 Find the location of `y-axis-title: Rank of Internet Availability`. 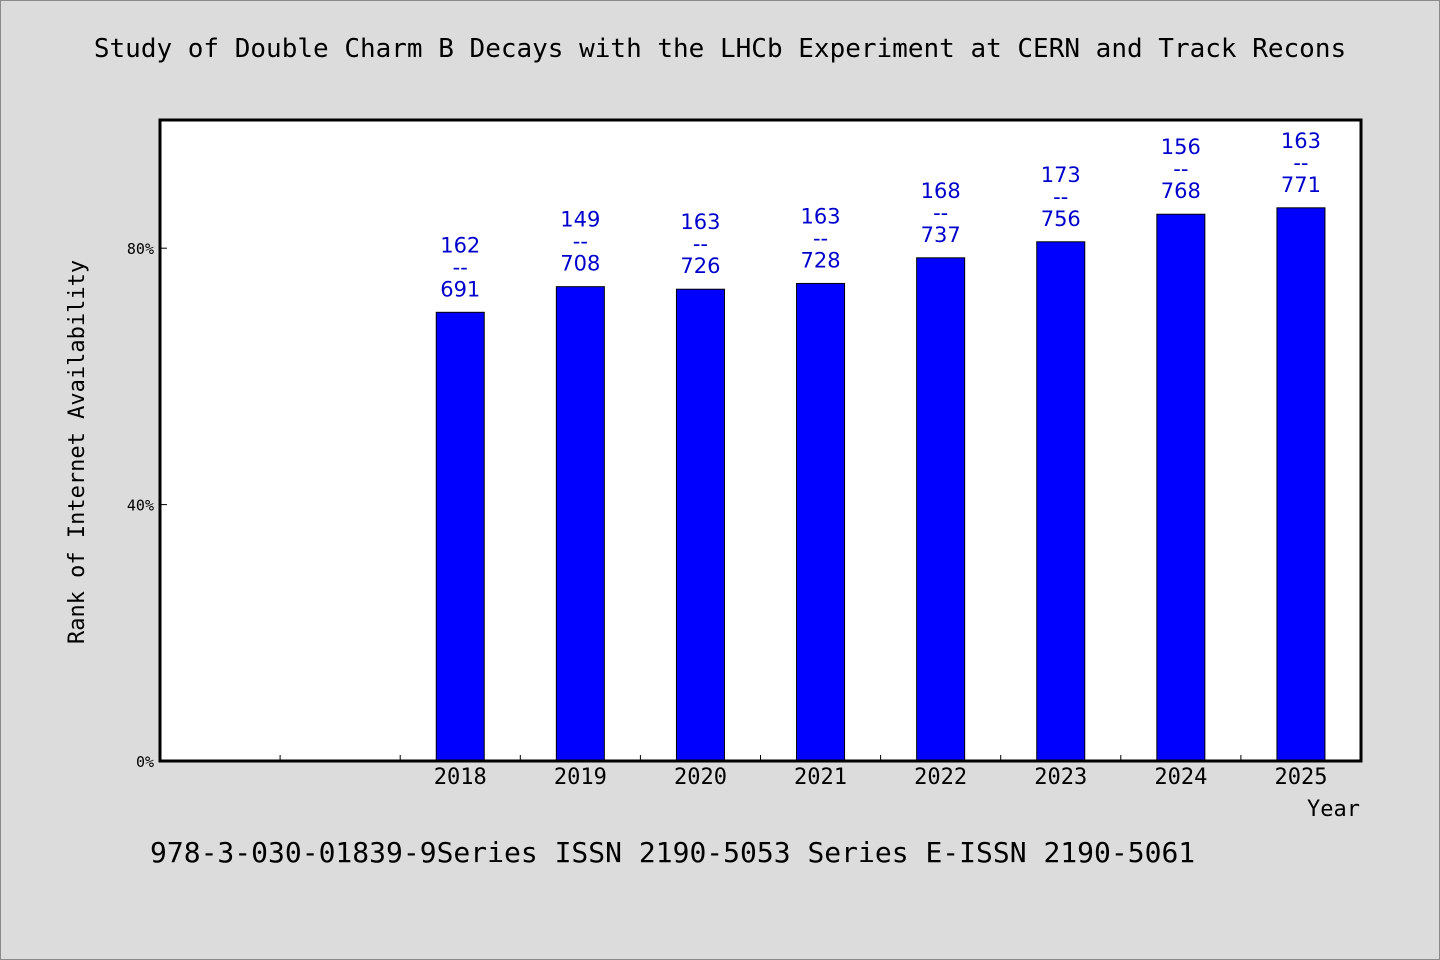

y-axis-title: Rank of Internet Availability is located at coordinates (77, 452).